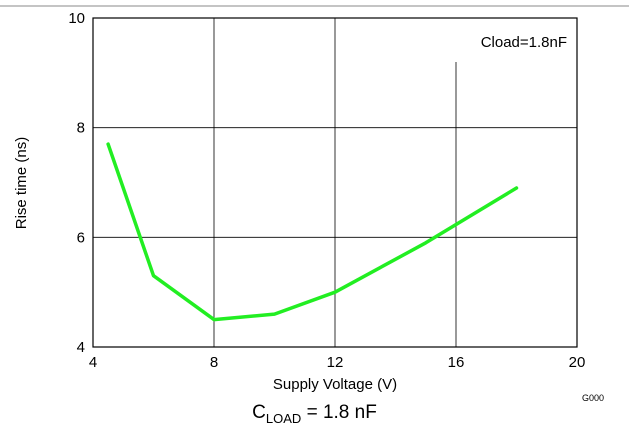  I want to click on cload-annotation: Cload=1.8nF, so click(524, 42).